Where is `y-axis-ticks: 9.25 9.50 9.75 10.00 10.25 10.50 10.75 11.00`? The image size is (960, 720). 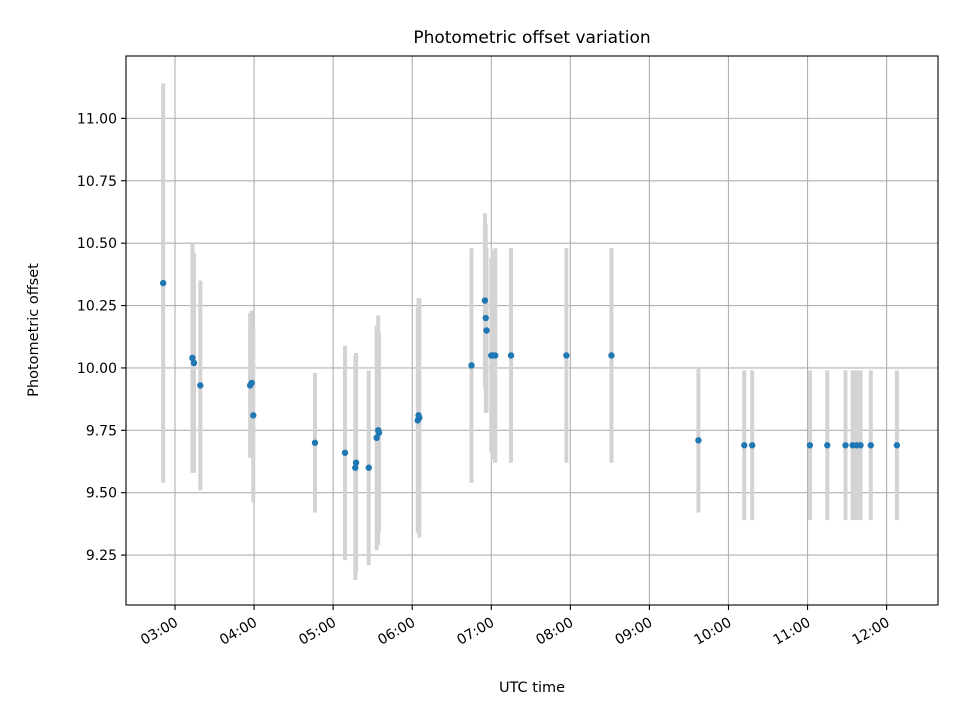 y-axis-ticks: 9.25 9.50 9.75 10.00 10.25 10.50 10.75 11.00 is located at coordinates (101, 337).